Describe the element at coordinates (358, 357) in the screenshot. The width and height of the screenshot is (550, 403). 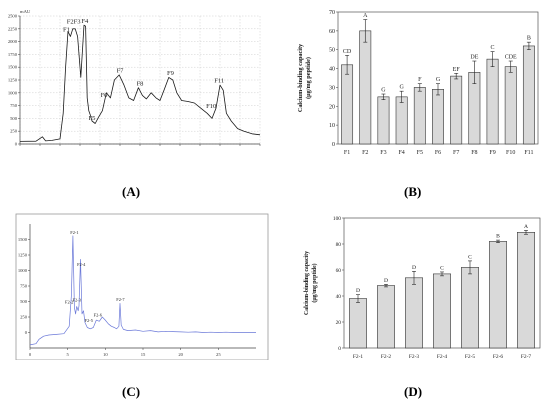
I see `category-label: F2-1` at that location.